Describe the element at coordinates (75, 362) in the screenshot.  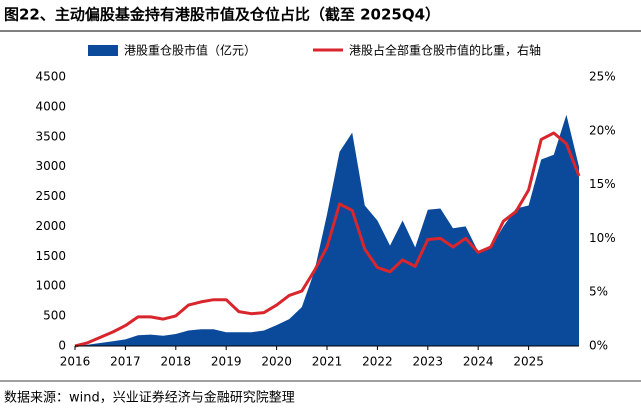
I see `x-tick-label: 2016` at that location.